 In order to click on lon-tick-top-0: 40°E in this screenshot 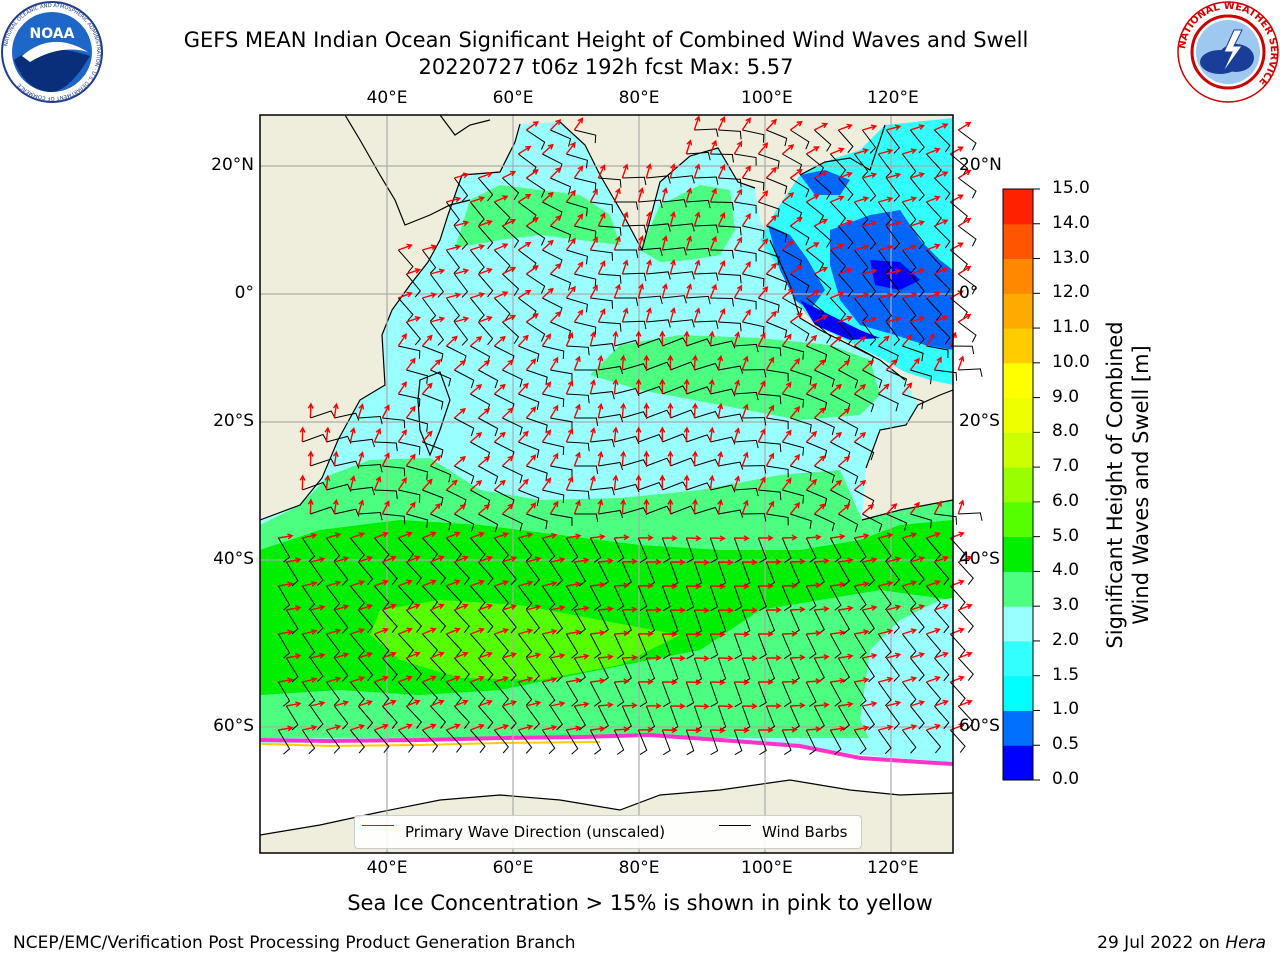, I will do `click(387, 98)`.